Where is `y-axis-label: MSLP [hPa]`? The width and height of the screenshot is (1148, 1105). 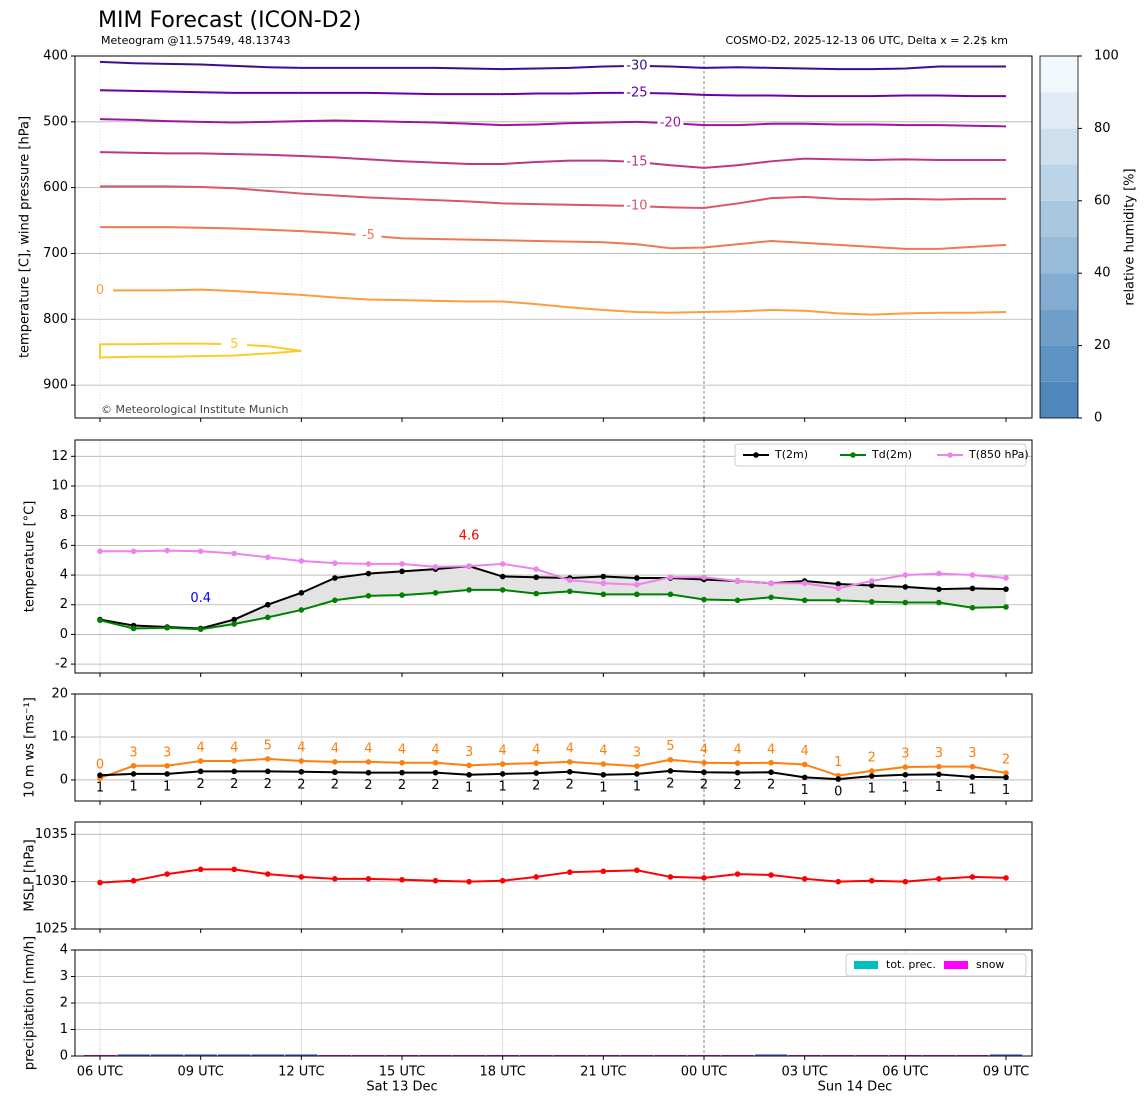
y-axis-label: MSLP [hPa] is located at coordinates (30, 875).